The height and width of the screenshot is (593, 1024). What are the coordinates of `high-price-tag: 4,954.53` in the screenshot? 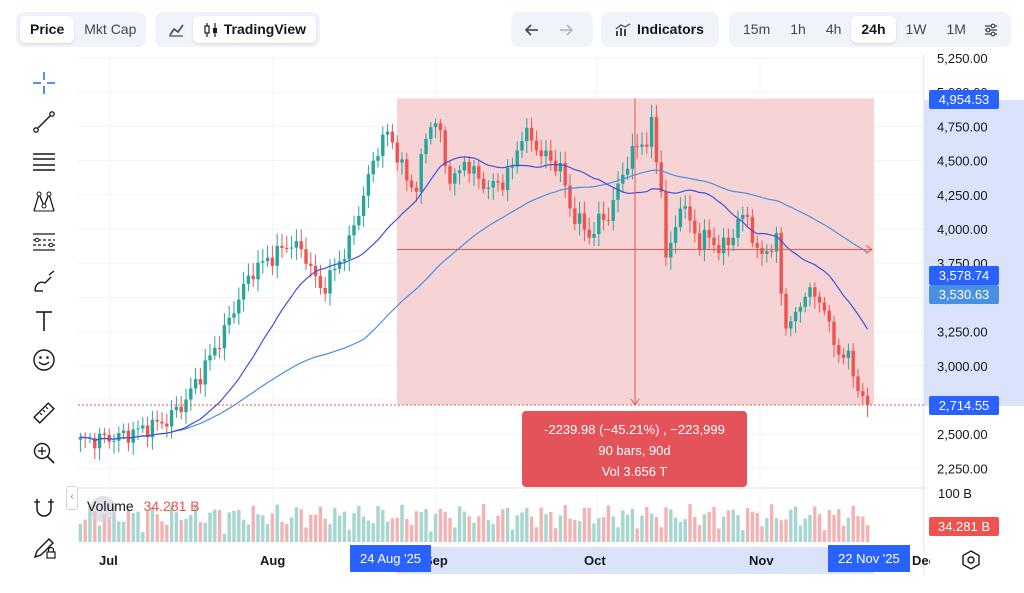 It's located at (964, 99).